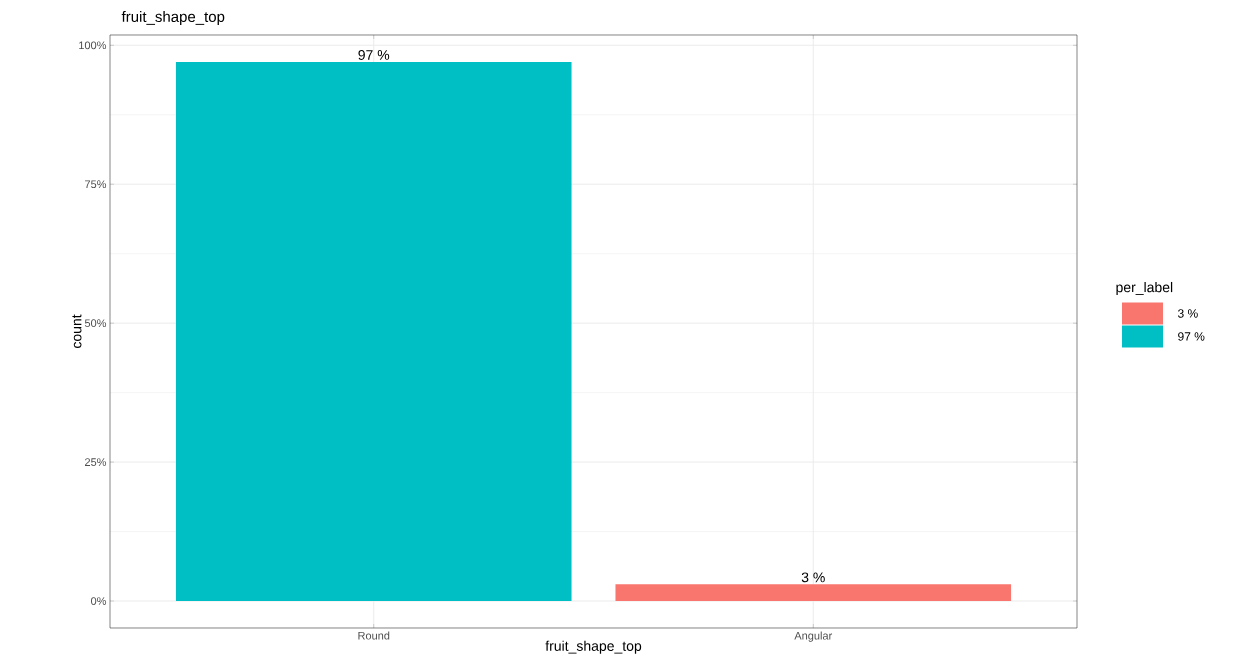 The image size is (1237, 669). I want to click on y-axis-title: count, so click(77, 331).